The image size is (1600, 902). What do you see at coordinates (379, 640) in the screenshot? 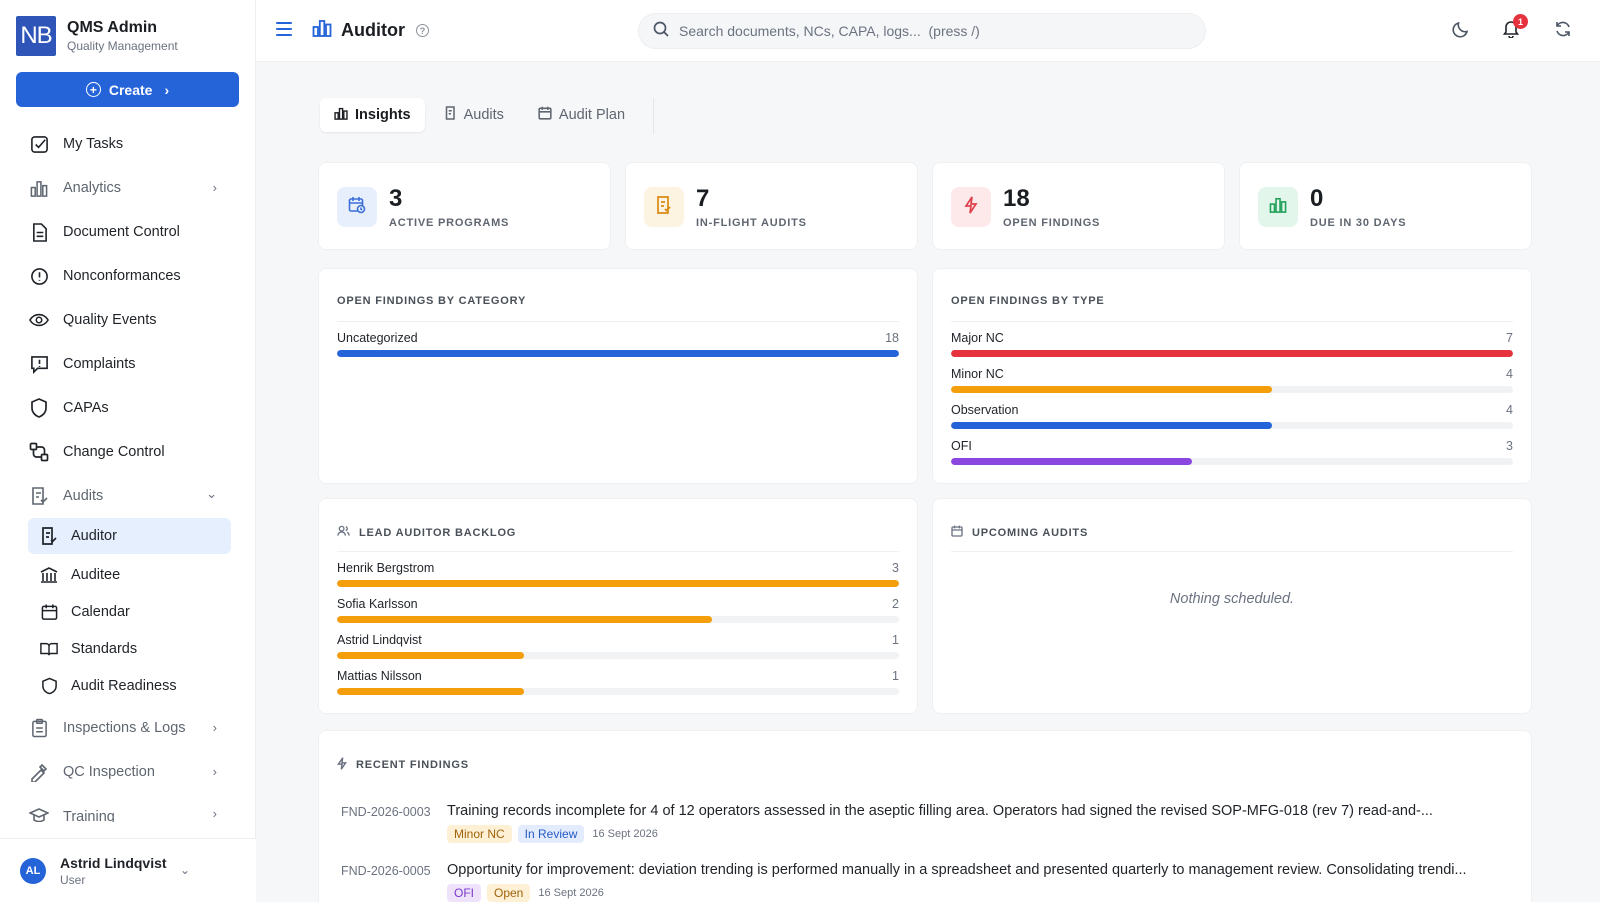
I see `bar-label: Astrid Lindqvist` at bounding box center [379, 640].